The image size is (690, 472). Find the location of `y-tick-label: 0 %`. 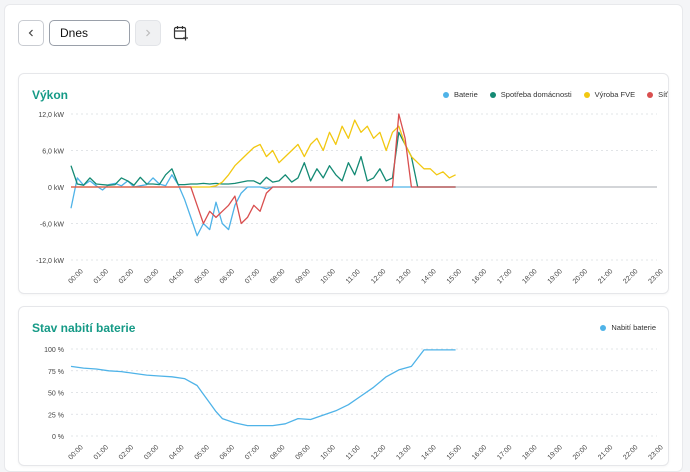

y-tick-label: 0 % is located at coordinates (58, 437).